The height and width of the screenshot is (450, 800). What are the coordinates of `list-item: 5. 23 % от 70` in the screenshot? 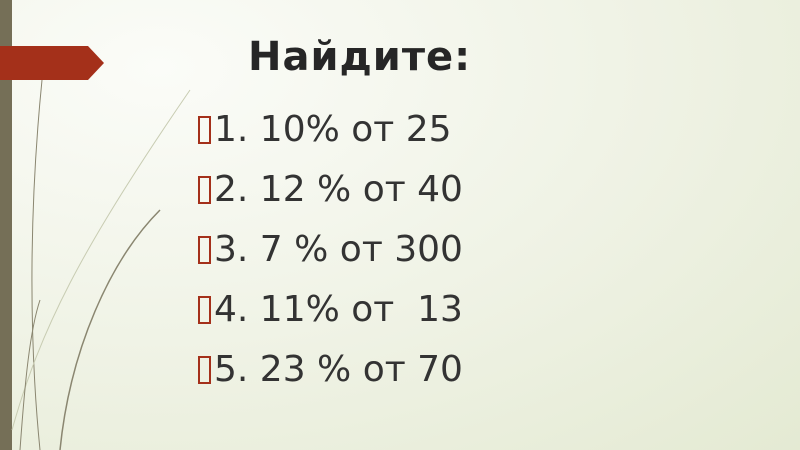 It's located at (330, 370).